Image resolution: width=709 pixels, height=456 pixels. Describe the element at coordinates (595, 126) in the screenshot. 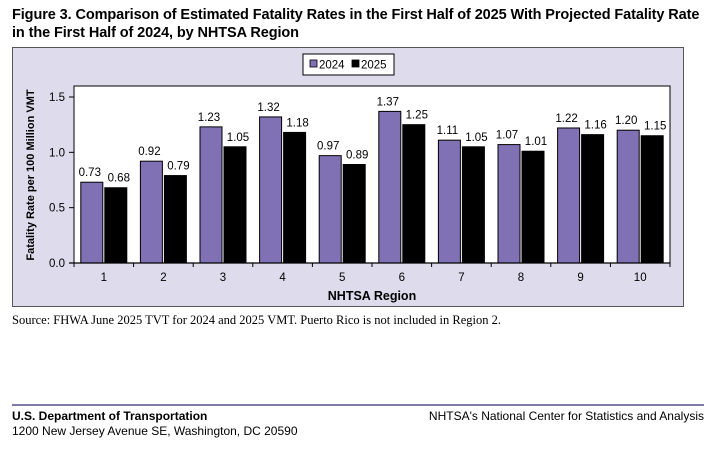

I see `data-label-2025: 1.16` at that location.